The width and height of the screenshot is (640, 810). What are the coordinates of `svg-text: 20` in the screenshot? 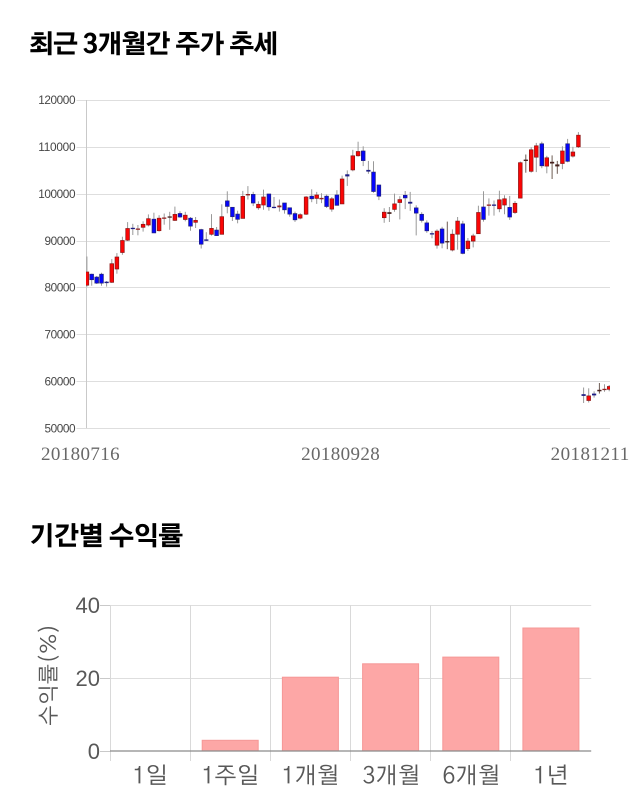 It's located at (88, 678).